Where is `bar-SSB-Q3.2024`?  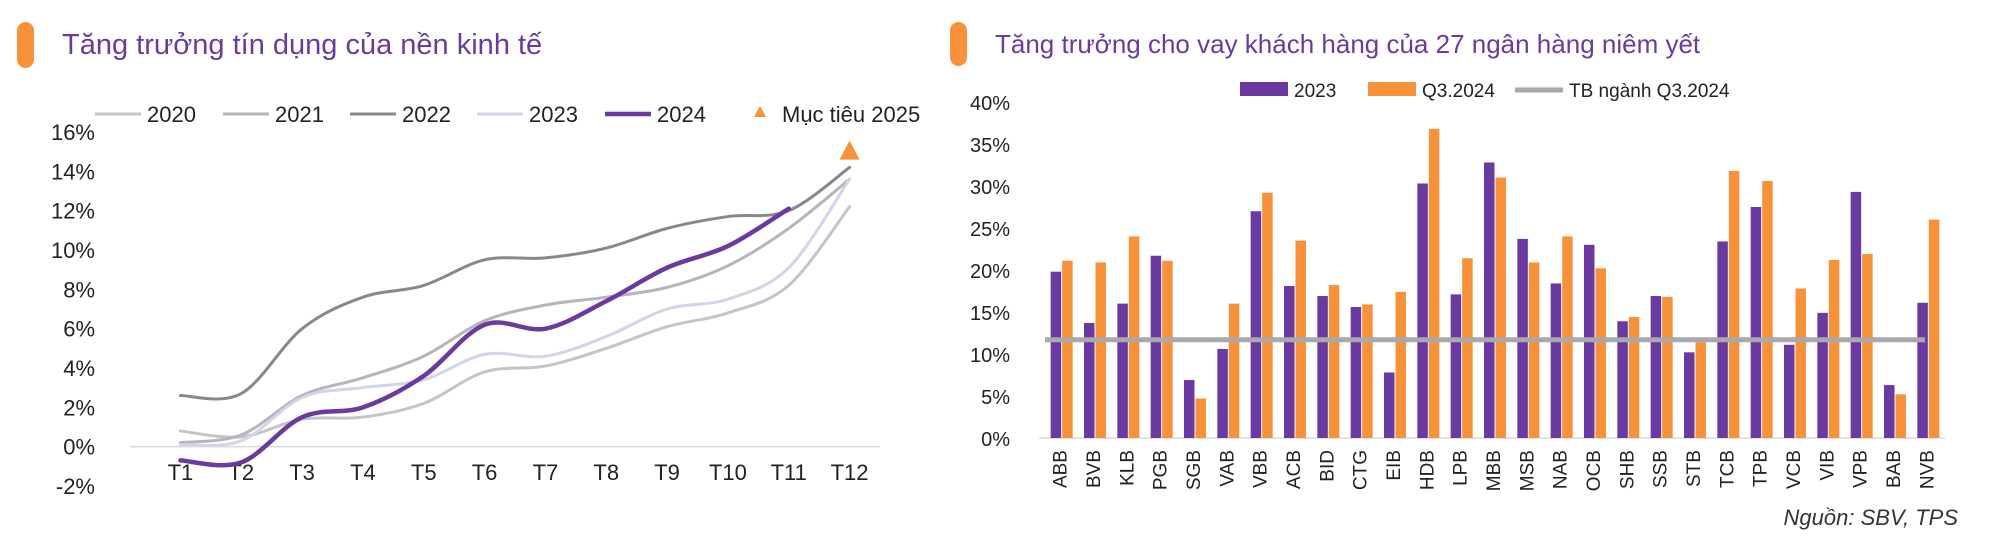
bar-SSB-Q3.2024 is located at coordinates (1667, 367).